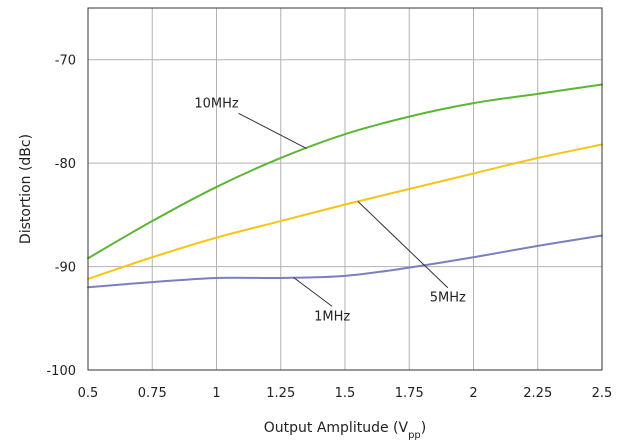 The width and height of the screenshot is (627, 440). What do you see at coordinates (26, 189) in the screenshot?
I see `y-axis-title: Distortion (dBc)` at bounding box center [26, 189].